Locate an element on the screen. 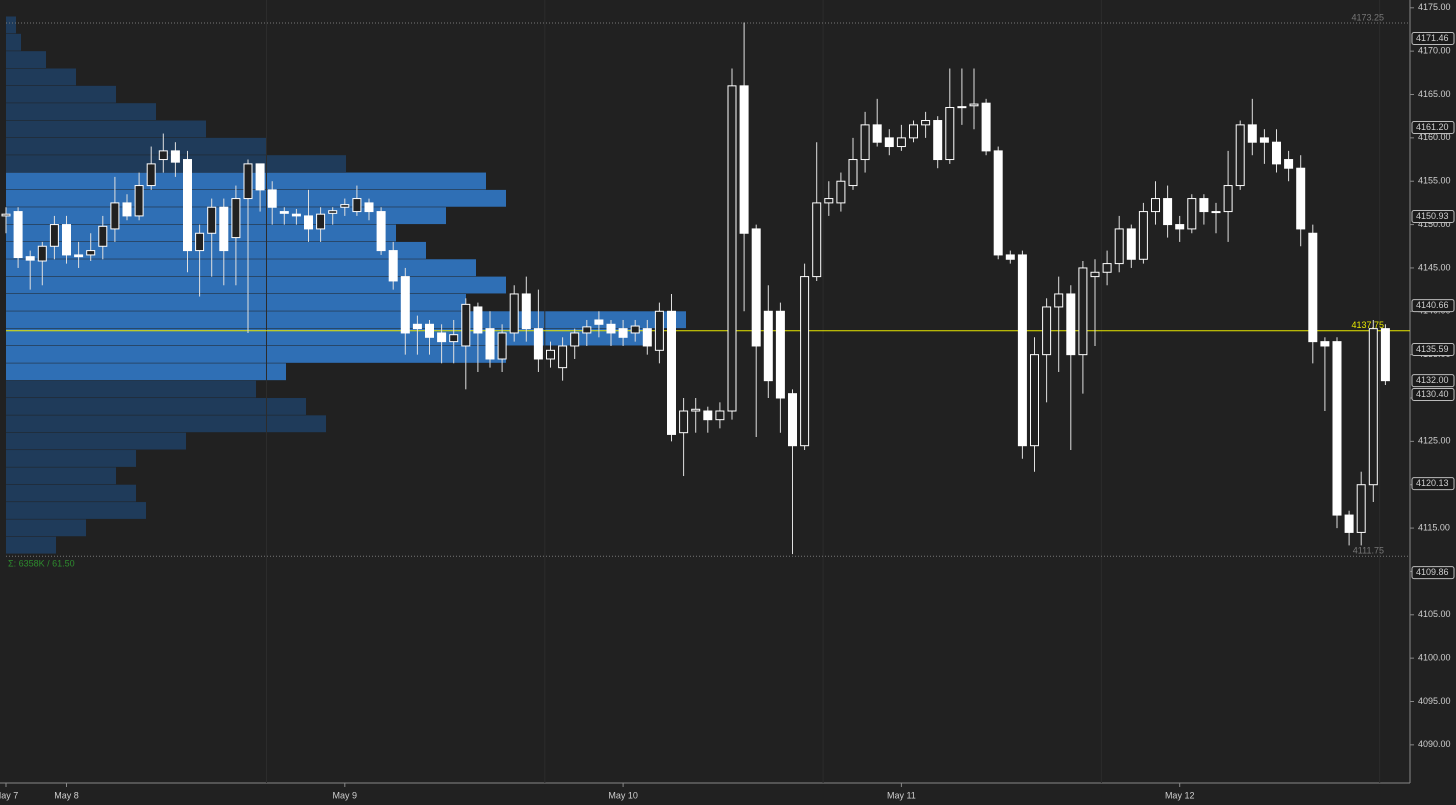 The width and height of the screenshot is (1456, 805). price-label: 4161.20 is located at coordinates (1432, 127).